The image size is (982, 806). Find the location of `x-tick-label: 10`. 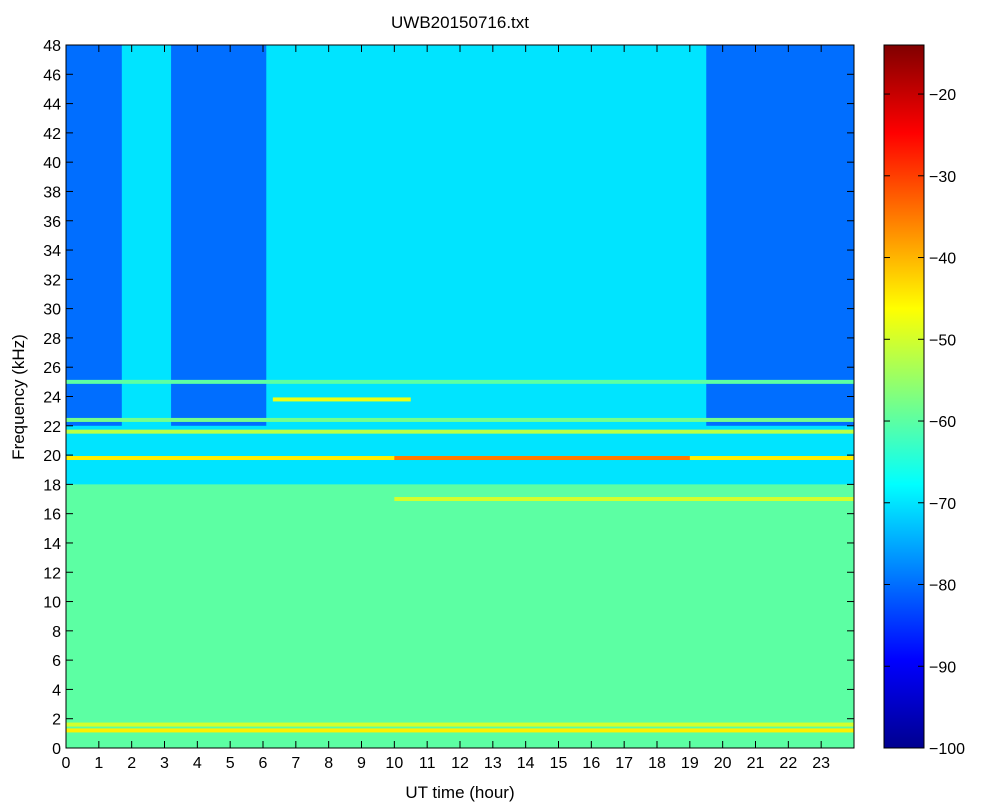

x-tick-label: 10 is located at coordinates (394, 763).